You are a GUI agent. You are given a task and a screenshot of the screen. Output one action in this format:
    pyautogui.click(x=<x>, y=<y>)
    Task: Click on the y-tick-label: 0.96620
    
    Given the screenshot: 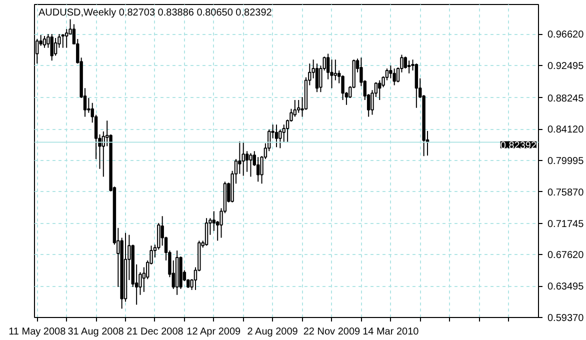 What is the action you would take?
    pyautogui.click(x=566, y=35)
    